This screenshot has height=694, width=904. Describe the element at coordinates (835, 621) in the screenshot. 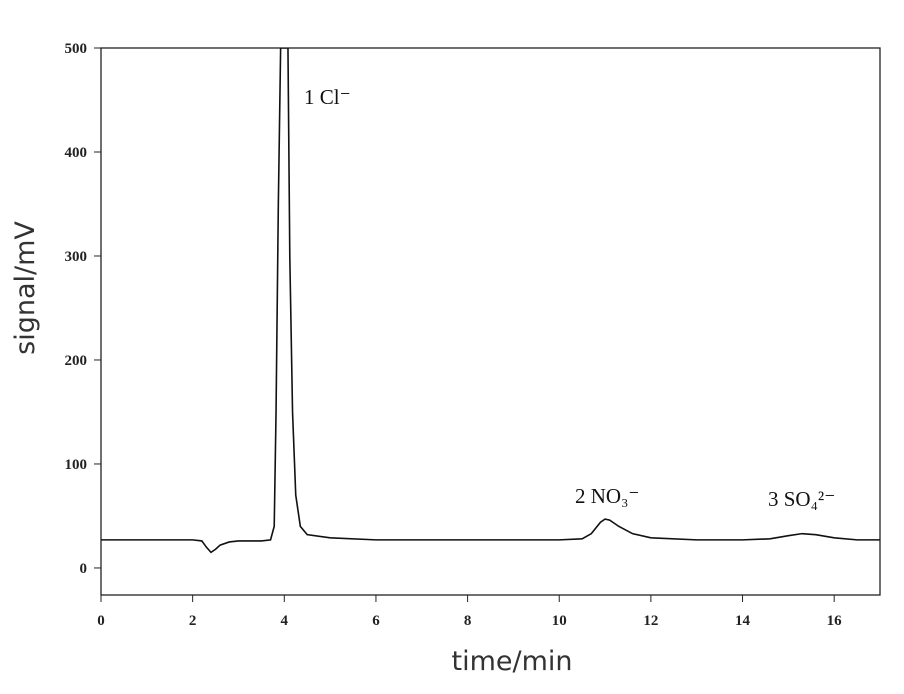

I see `x-tick-label: 16` at that location.